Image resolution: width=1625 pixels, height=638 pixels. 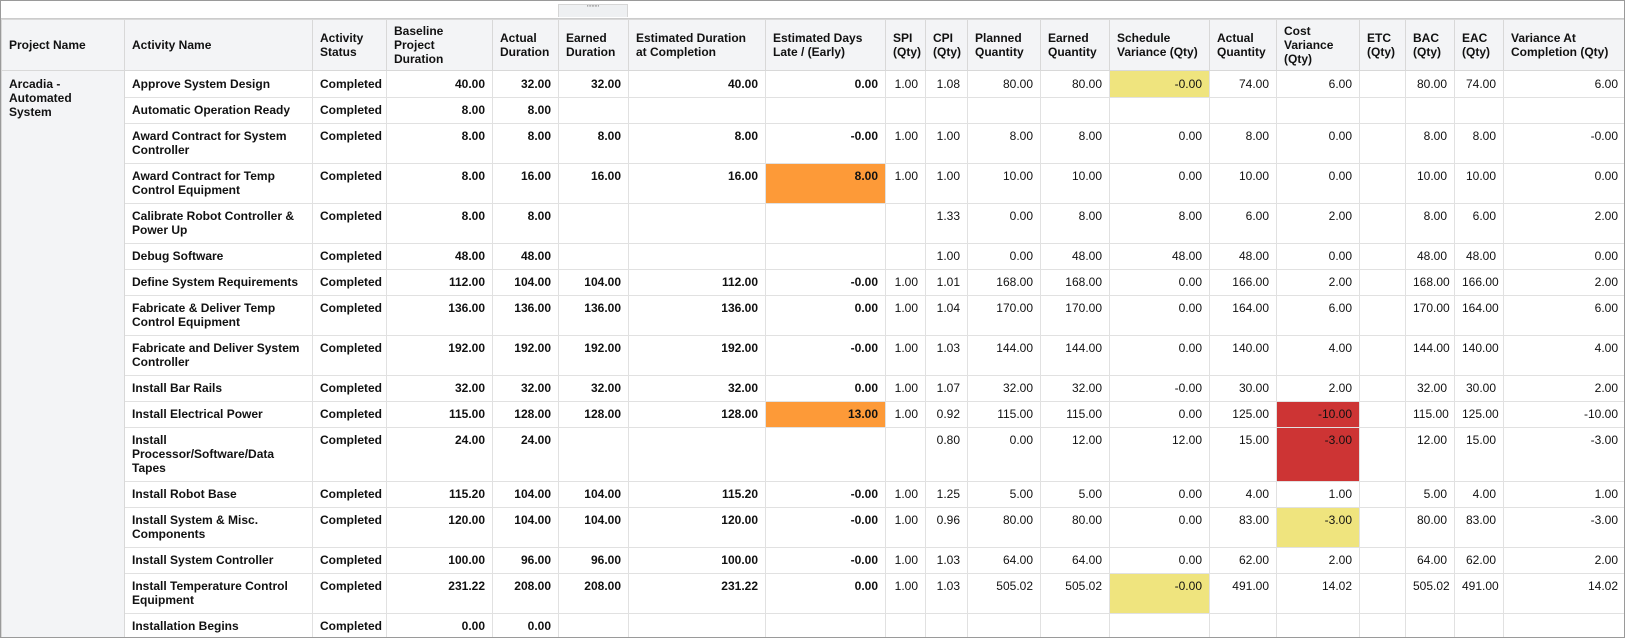 I want to click on cell: Fabricate and Deliver System Controller, so click(x=218, y=355).